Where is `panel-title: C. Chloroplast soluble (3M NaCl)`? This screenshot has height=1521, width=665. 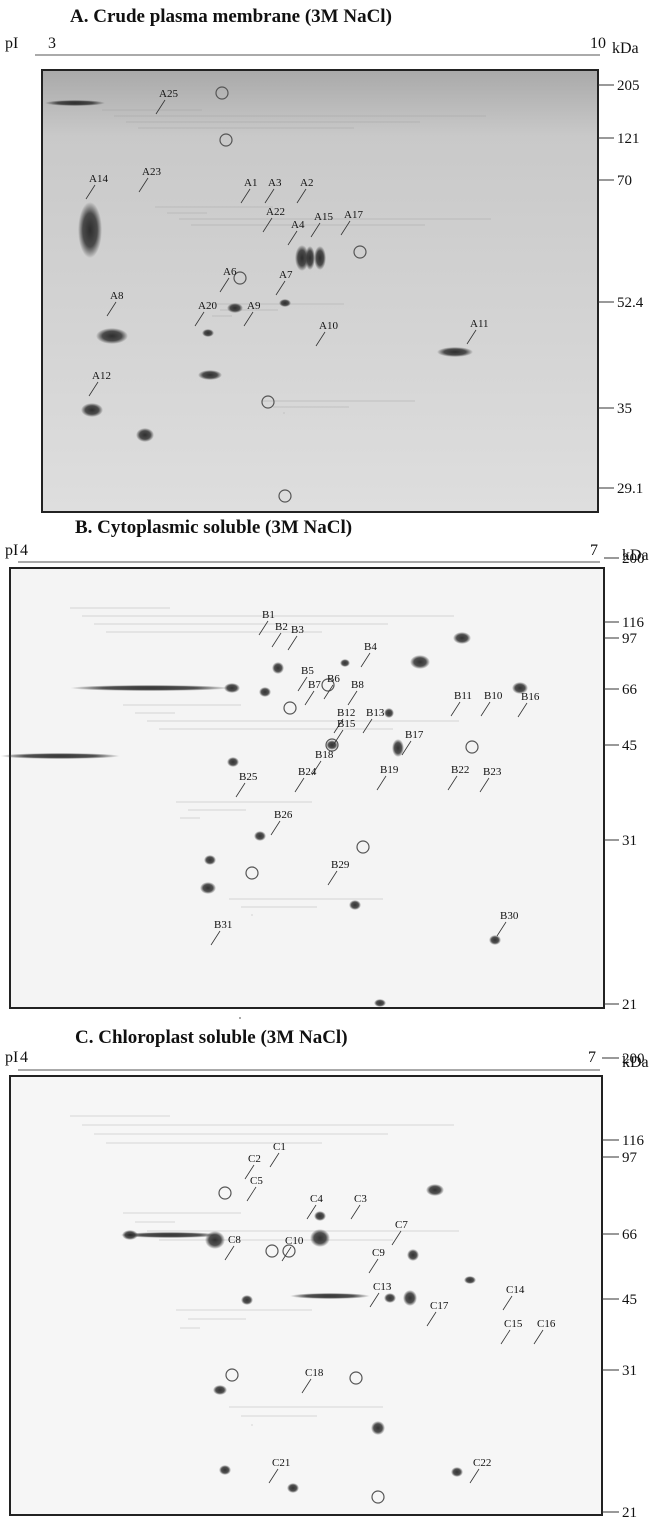 panel-title: C. Chloroplast soluble (3M NaCl) is located at coordinates (211, 1037).